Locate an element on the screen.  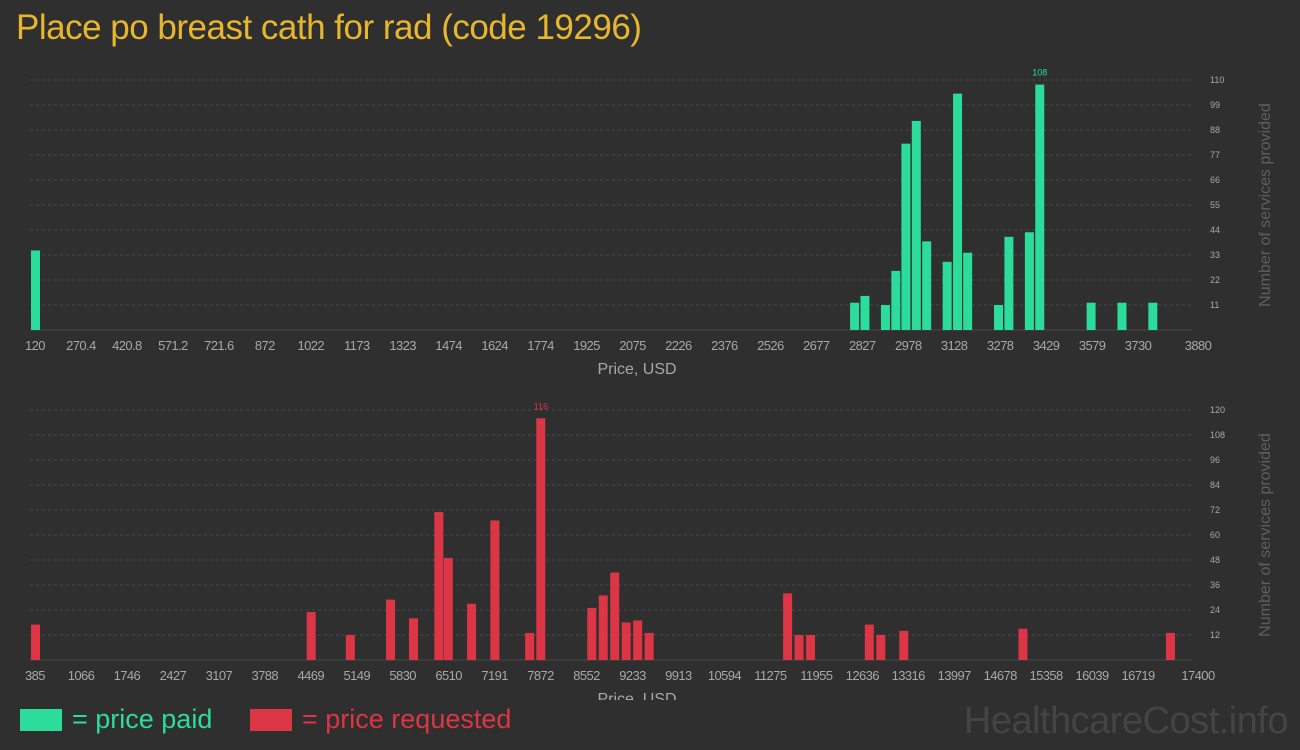
x-tick-label: 872 is located at coordinates (265, 345).